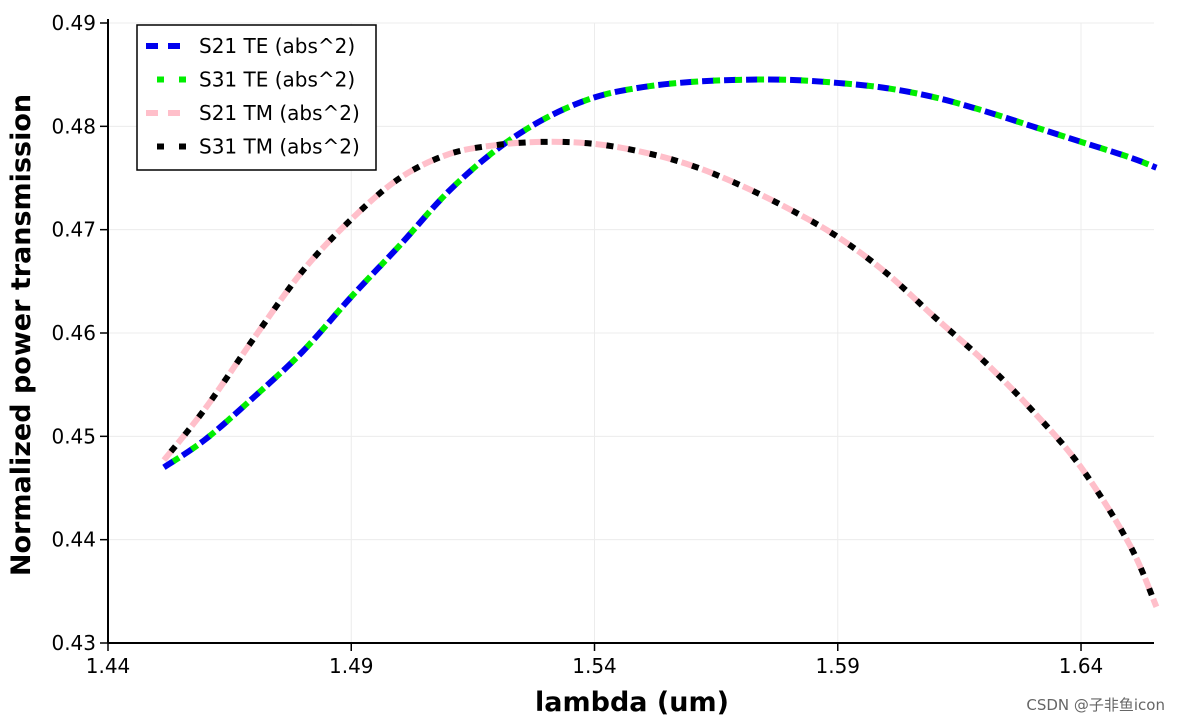  Describe the element at coordinates (73, 643) in the screenshot. I see `y-tick-label: 0.43` at that location.